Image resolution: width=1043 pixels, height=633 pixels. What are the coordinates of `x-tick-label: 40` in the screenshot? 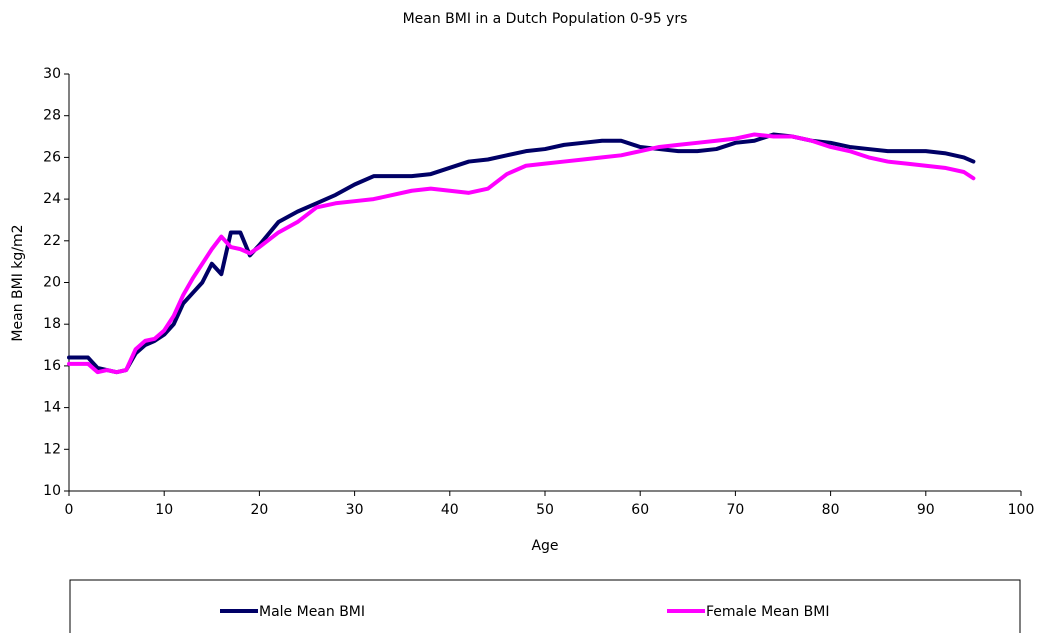 It's located at (450, 510).